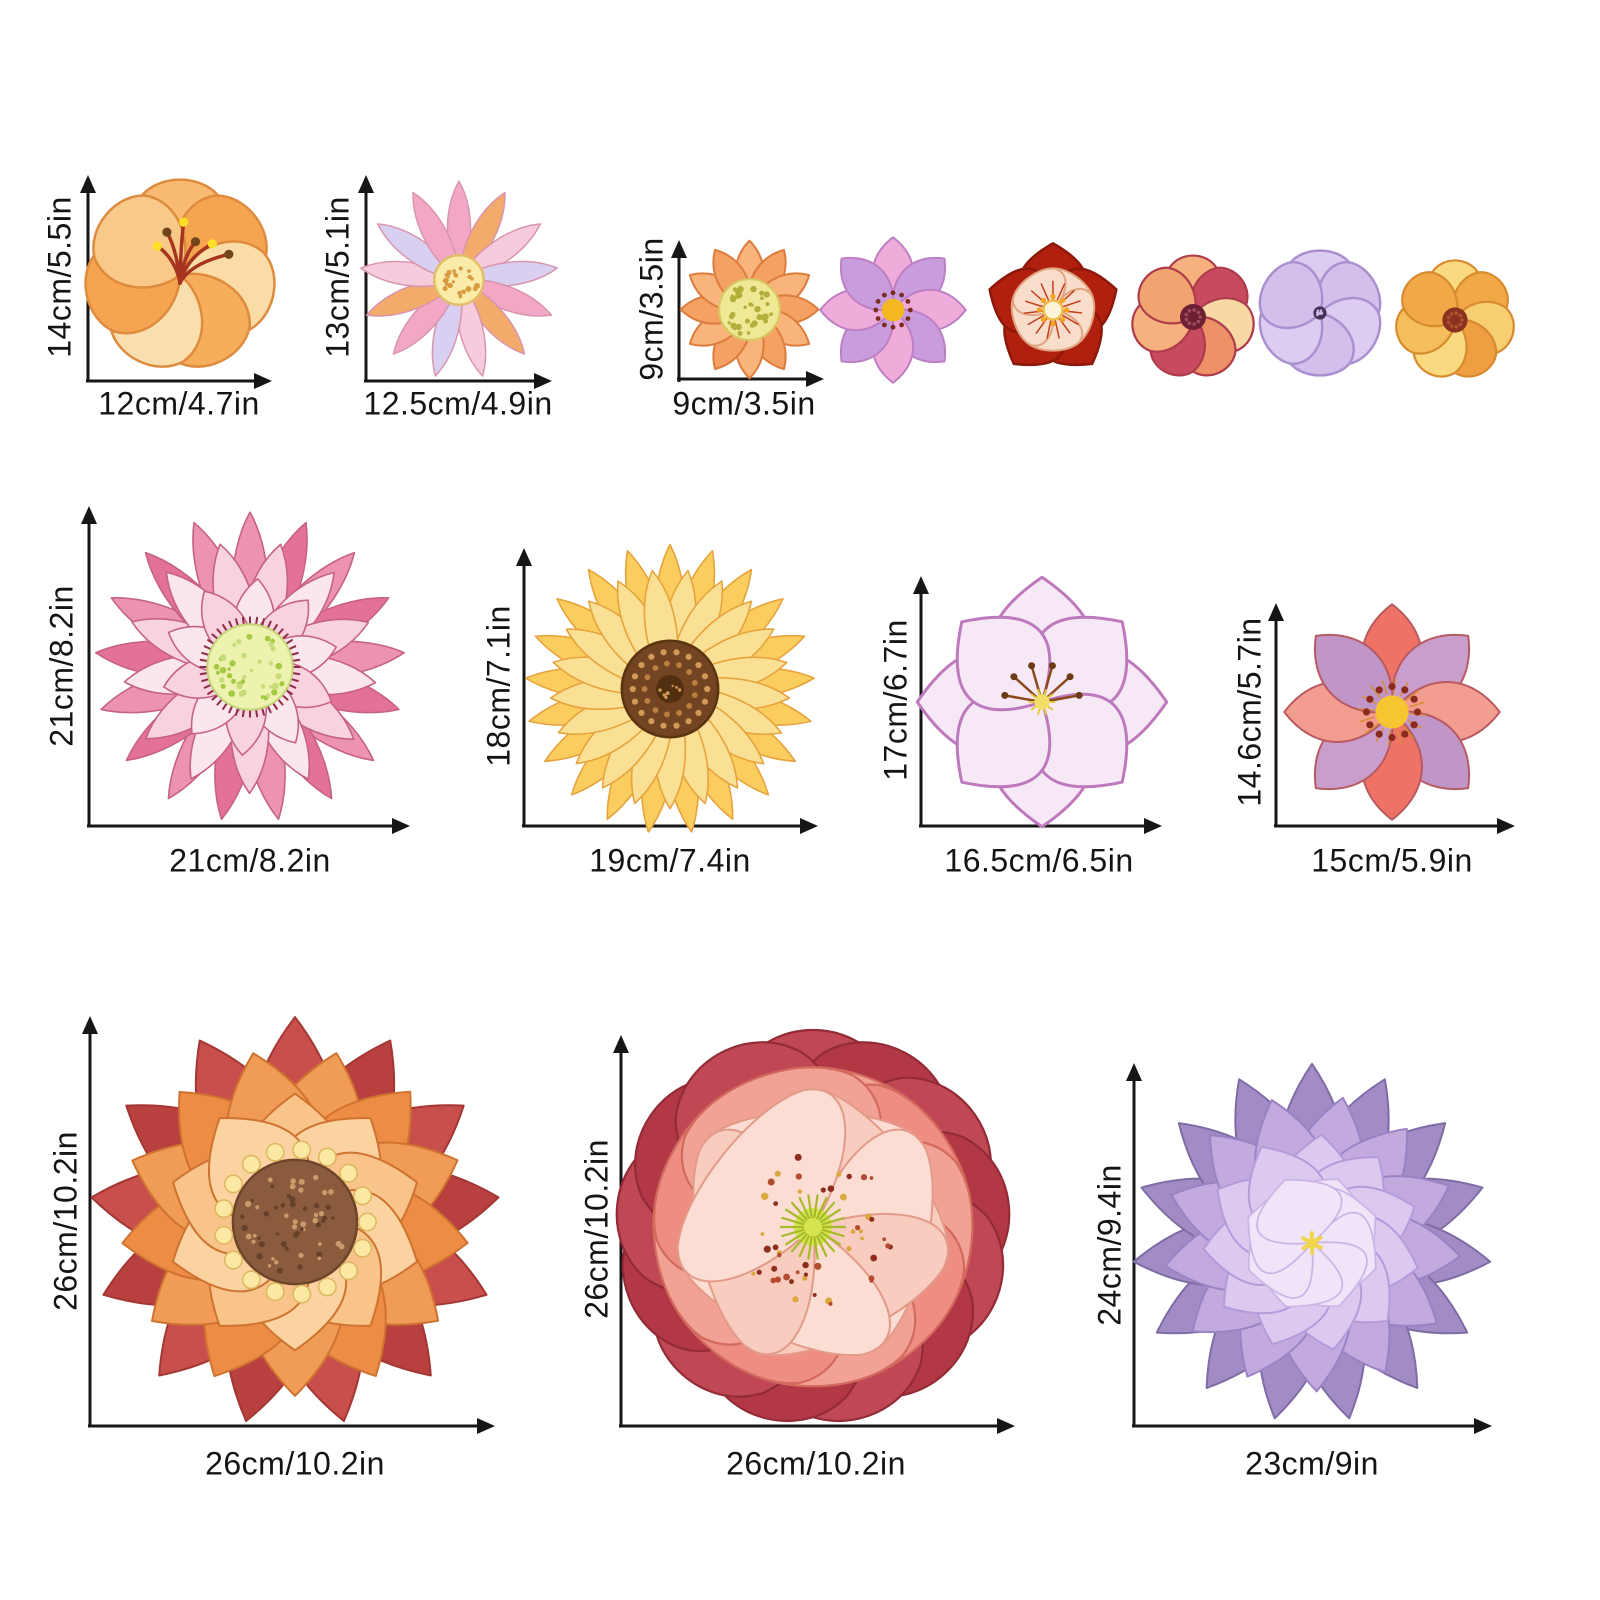  I want to click on purple-lily-flower, so click(1042, 702).